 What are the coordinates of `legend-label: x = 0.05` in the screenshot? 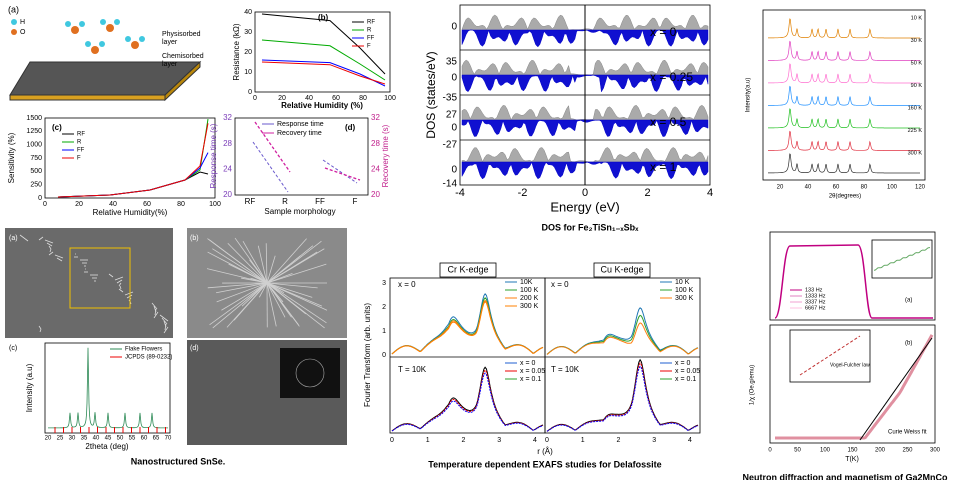 It's located at (532, 371).